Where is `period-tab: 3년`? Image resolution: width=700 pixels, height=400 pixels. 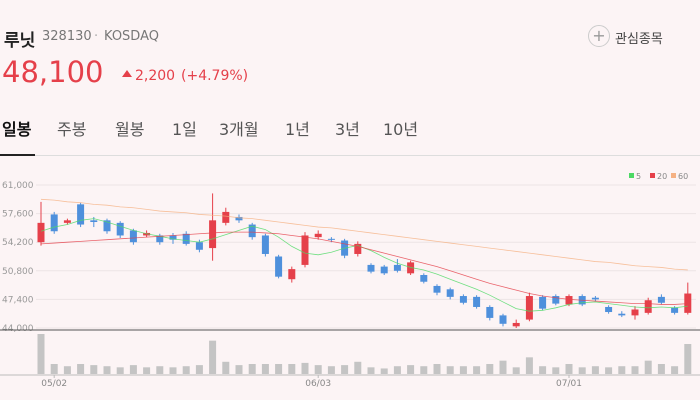
period-tab: 3년 is located at coordinates (347, 129).